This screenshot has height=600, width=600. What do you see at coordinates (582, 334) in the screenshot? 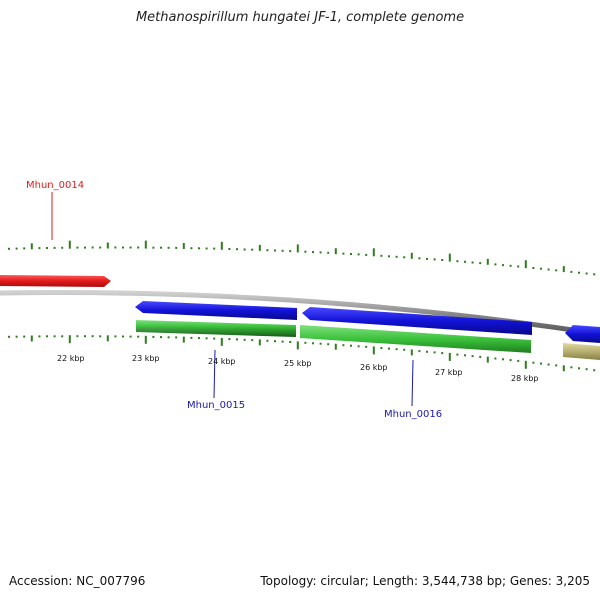
I see `gene-next-blue` at bounding box center [582, 334].